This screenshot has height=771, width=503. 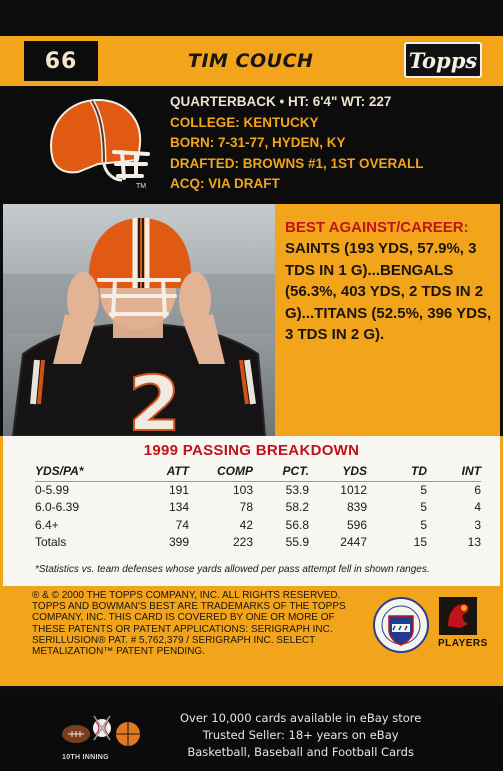 I want to click on stats-header-row: YDS/PA* ATT COMP PCT. YDS TD INT, so click(x=258, y=472).